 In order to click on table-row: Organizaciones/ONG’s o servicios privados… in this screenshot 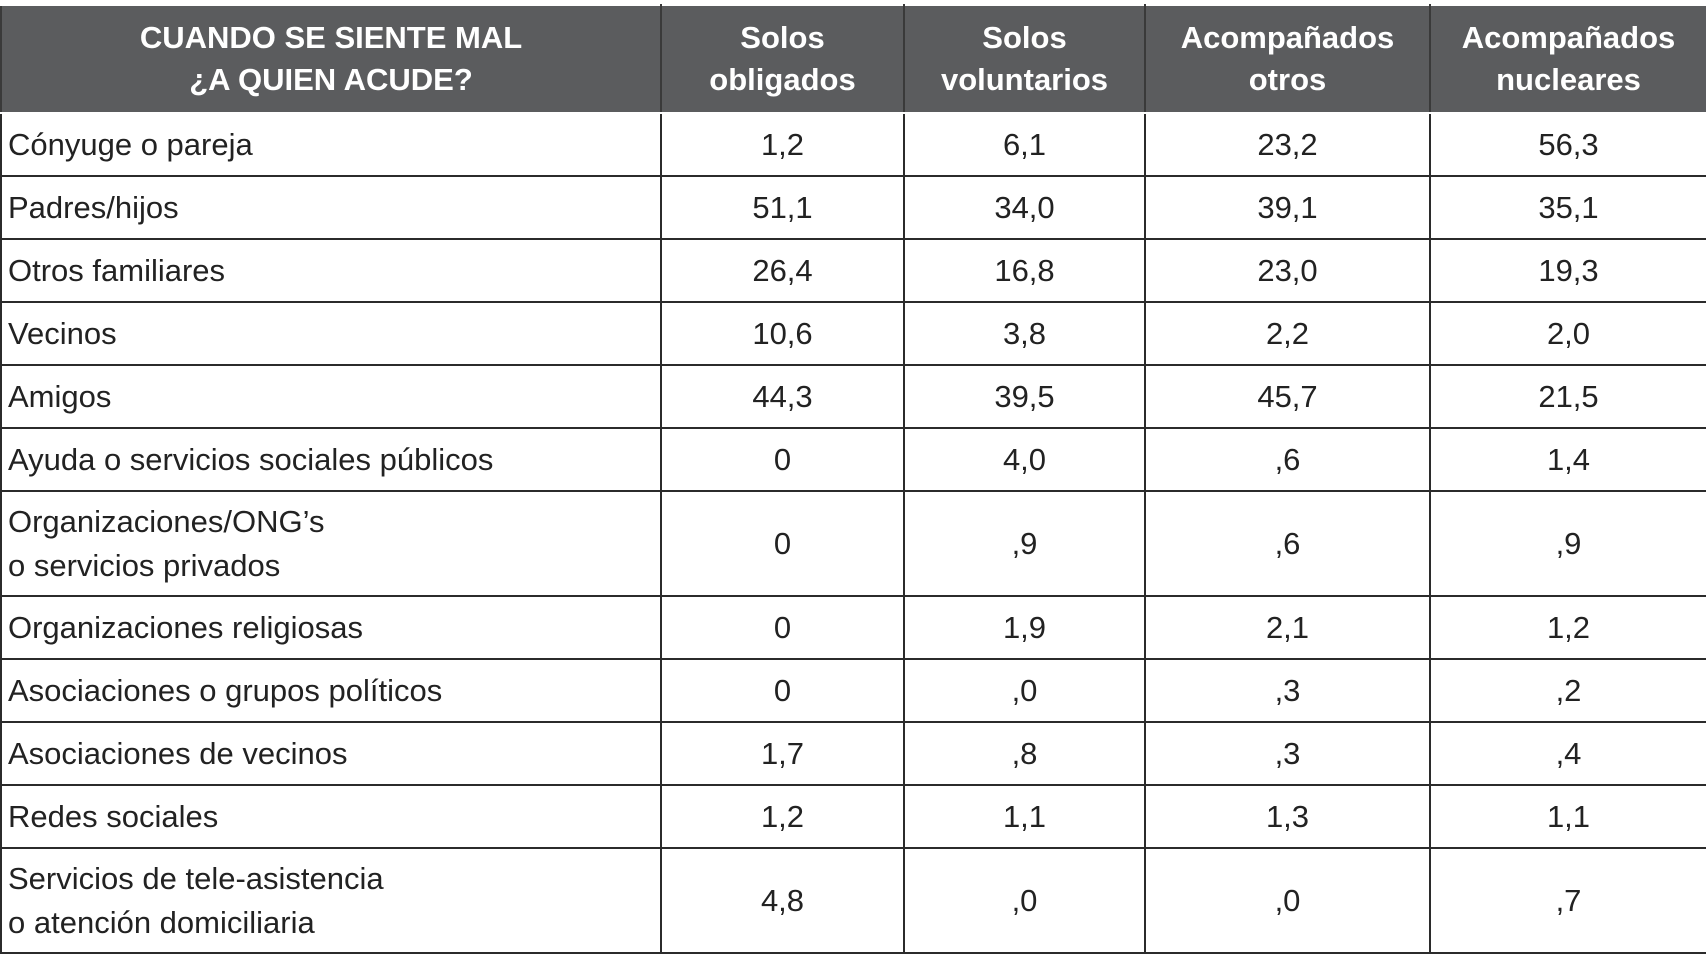, I will do `click(853, 543)`.